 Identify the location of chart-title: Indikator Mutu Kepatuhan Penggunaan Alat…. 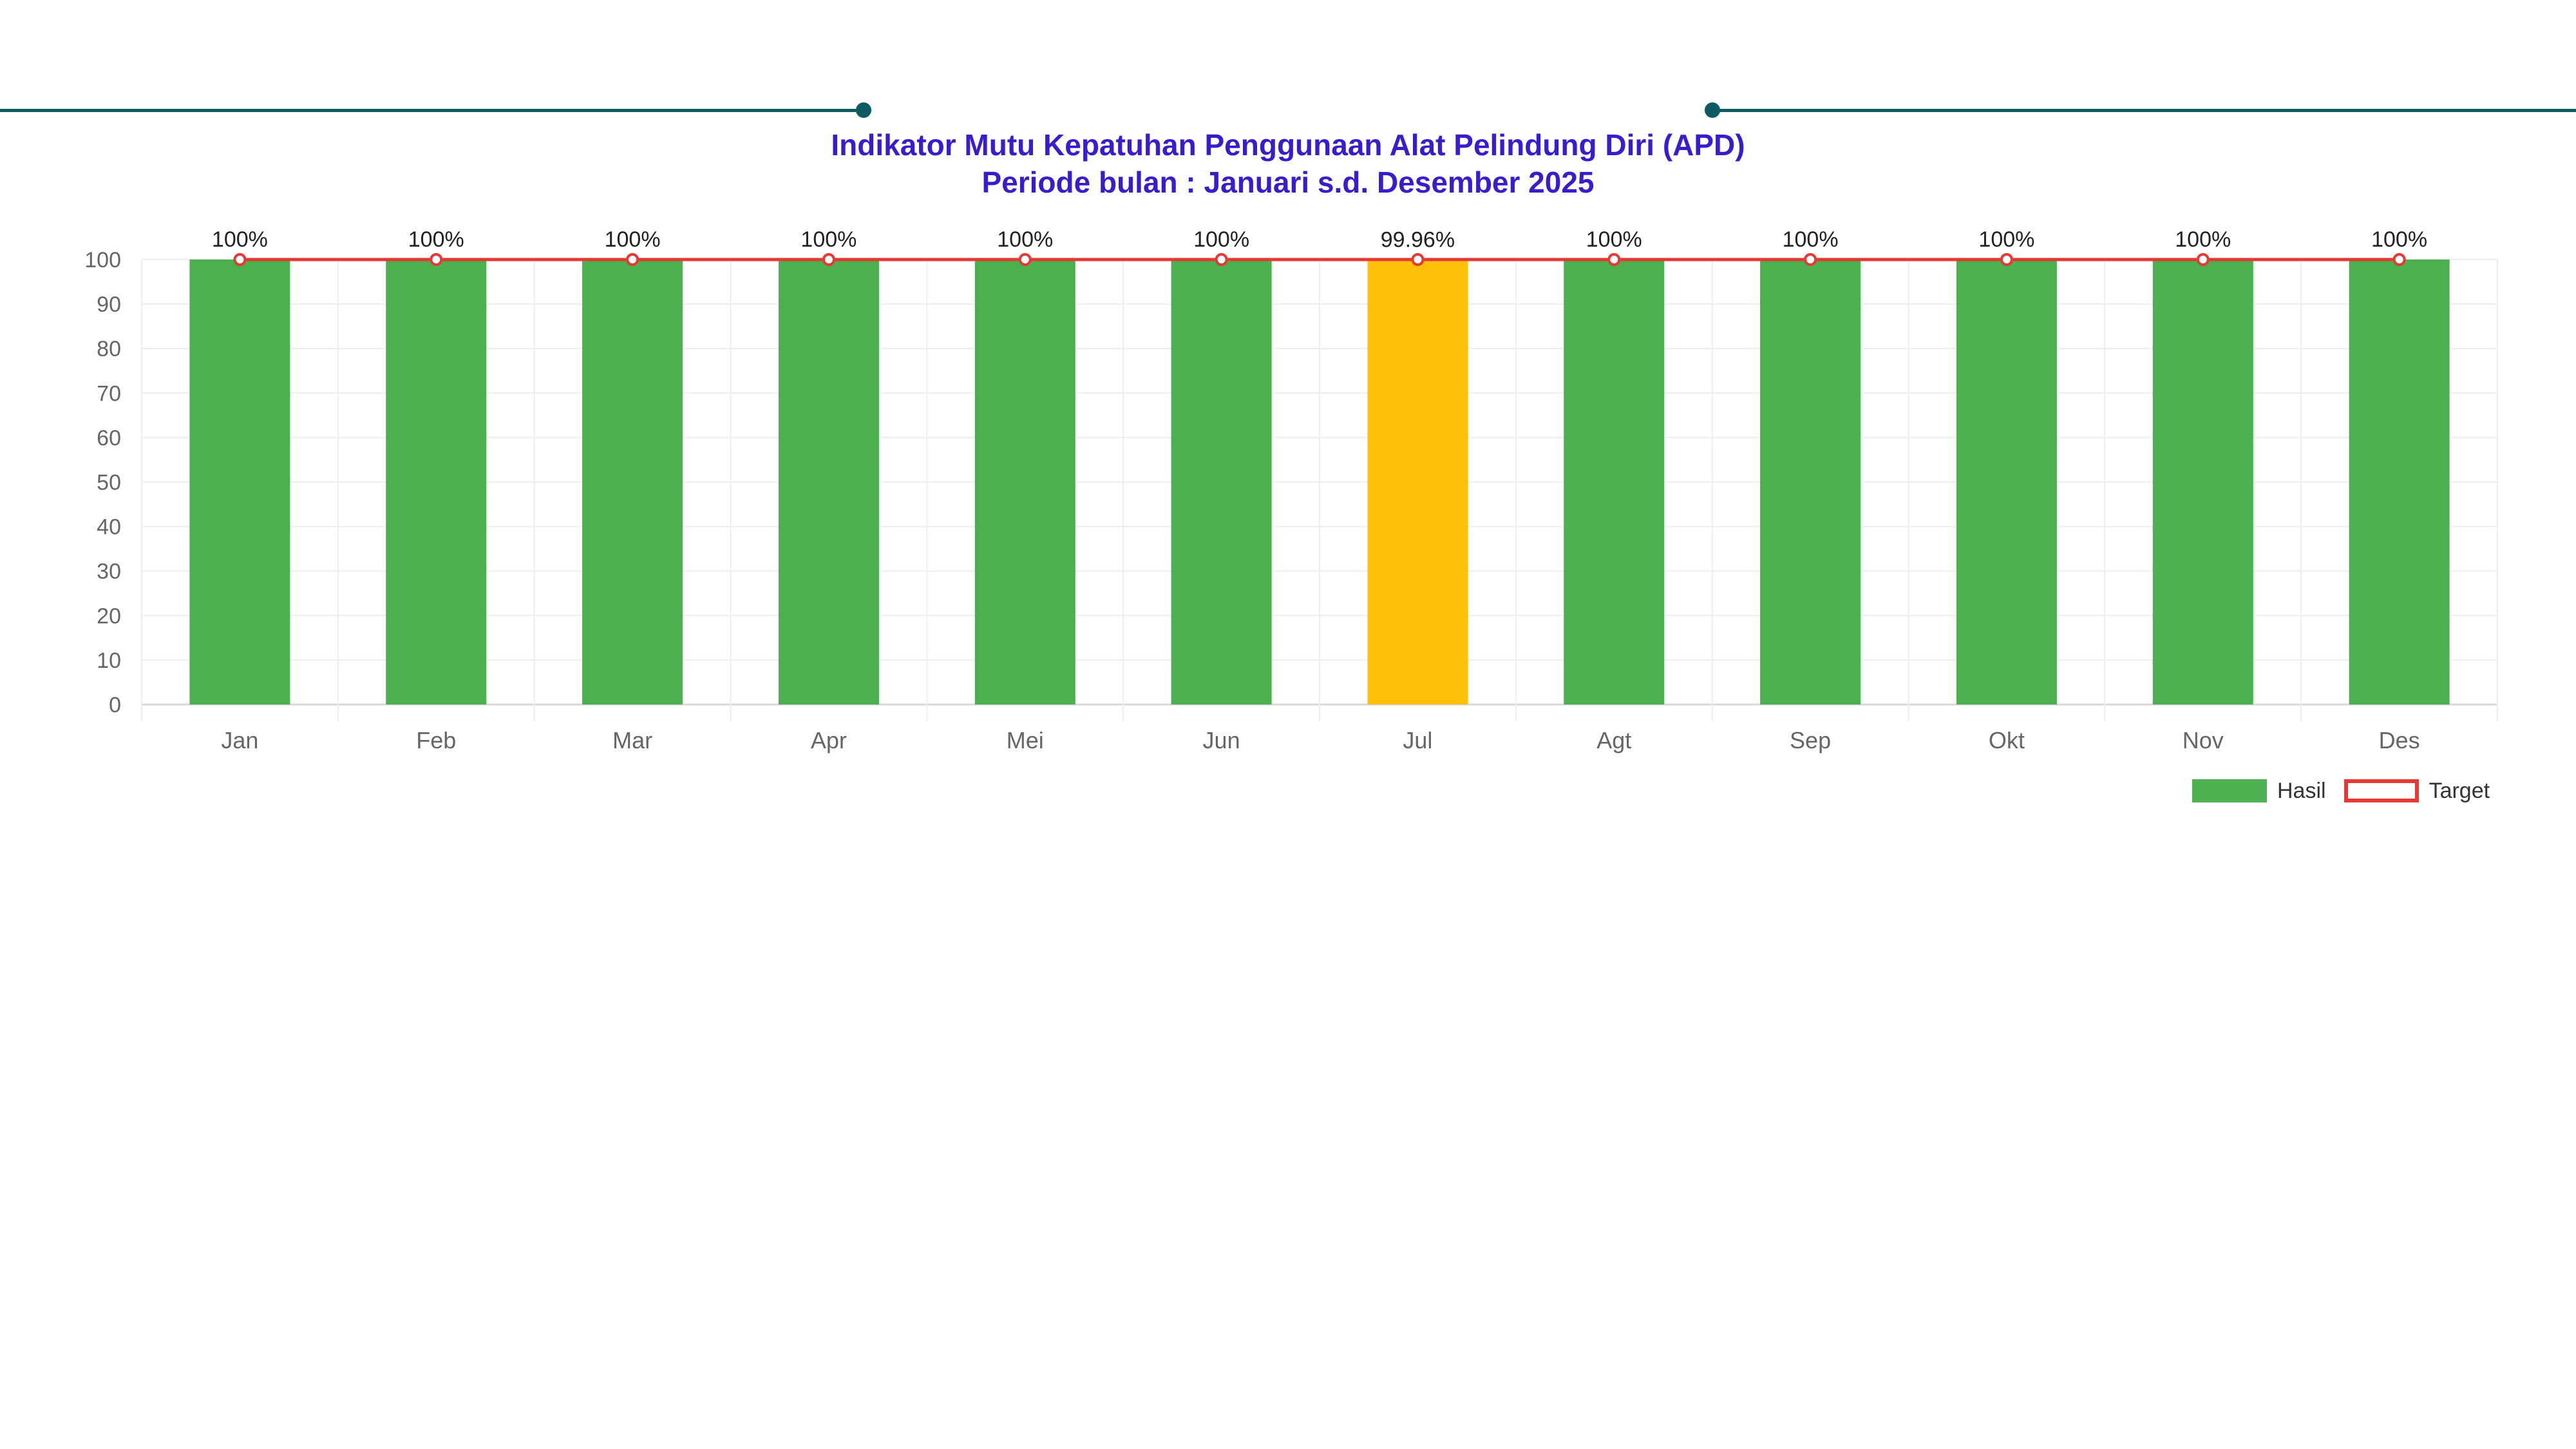
(1288, 145).